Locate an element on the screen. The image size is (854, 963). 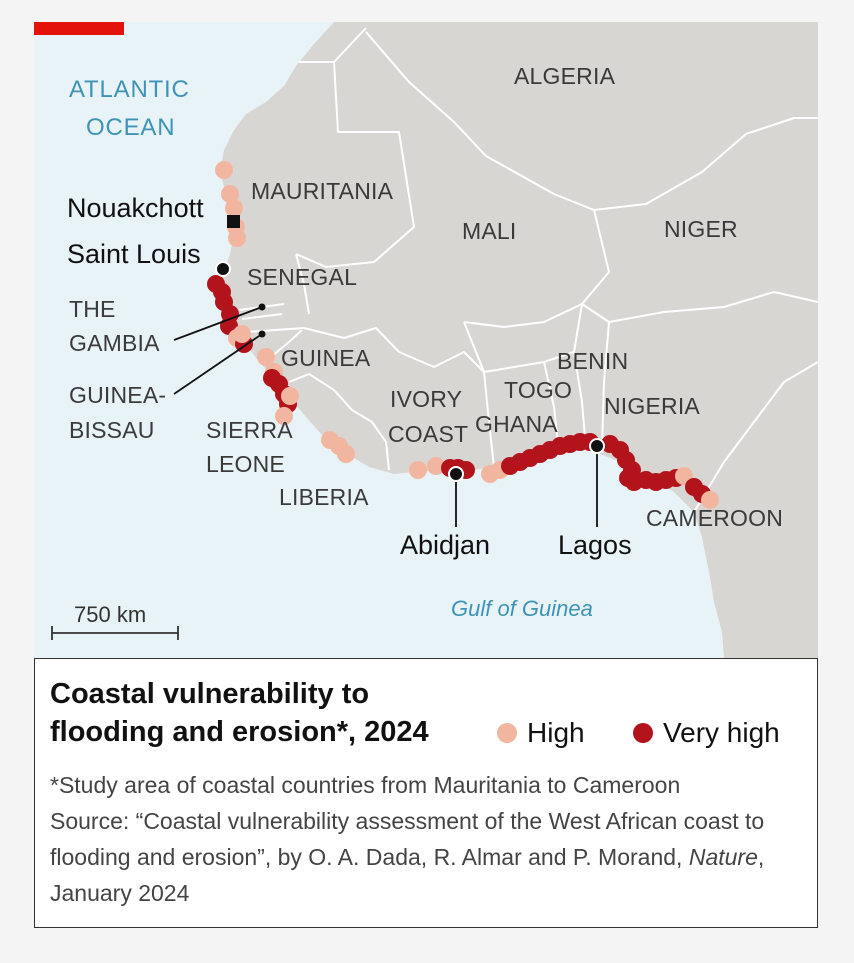
country-label-sierra-leone-1: SIERRA is located at coordinates (249, 430).